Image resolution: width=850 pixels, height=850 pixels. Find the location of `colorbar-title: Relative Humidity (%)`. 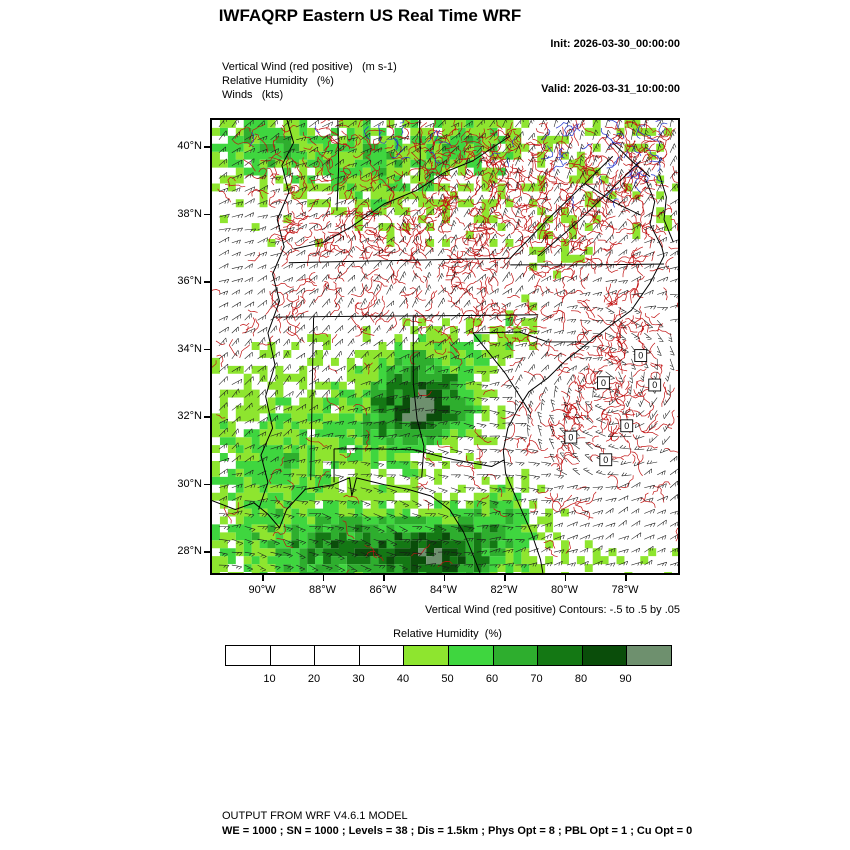

colorbar-title: Relative Humidity (%) is located at coordinates (447, 634).